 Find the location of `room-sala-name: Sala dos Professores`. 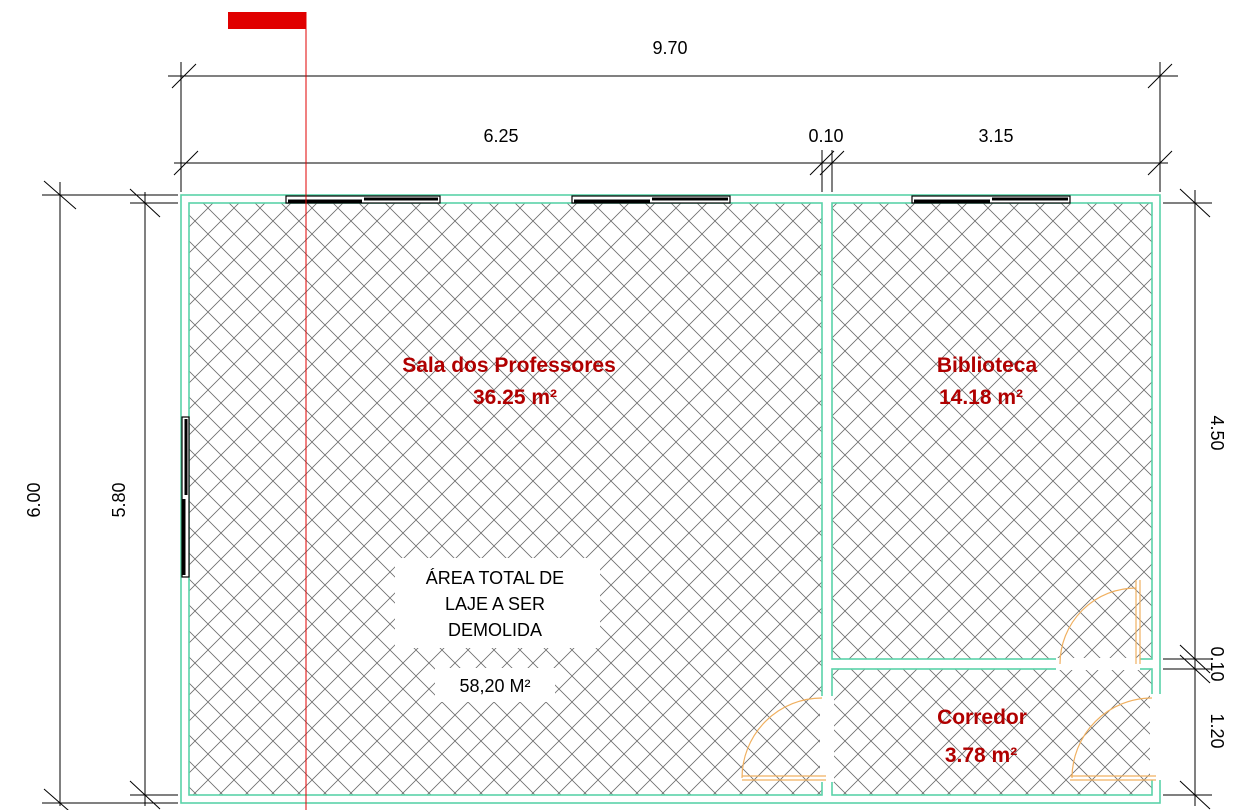

room-sala-name: Sala dos Professores is located at coordinates (509, 365).